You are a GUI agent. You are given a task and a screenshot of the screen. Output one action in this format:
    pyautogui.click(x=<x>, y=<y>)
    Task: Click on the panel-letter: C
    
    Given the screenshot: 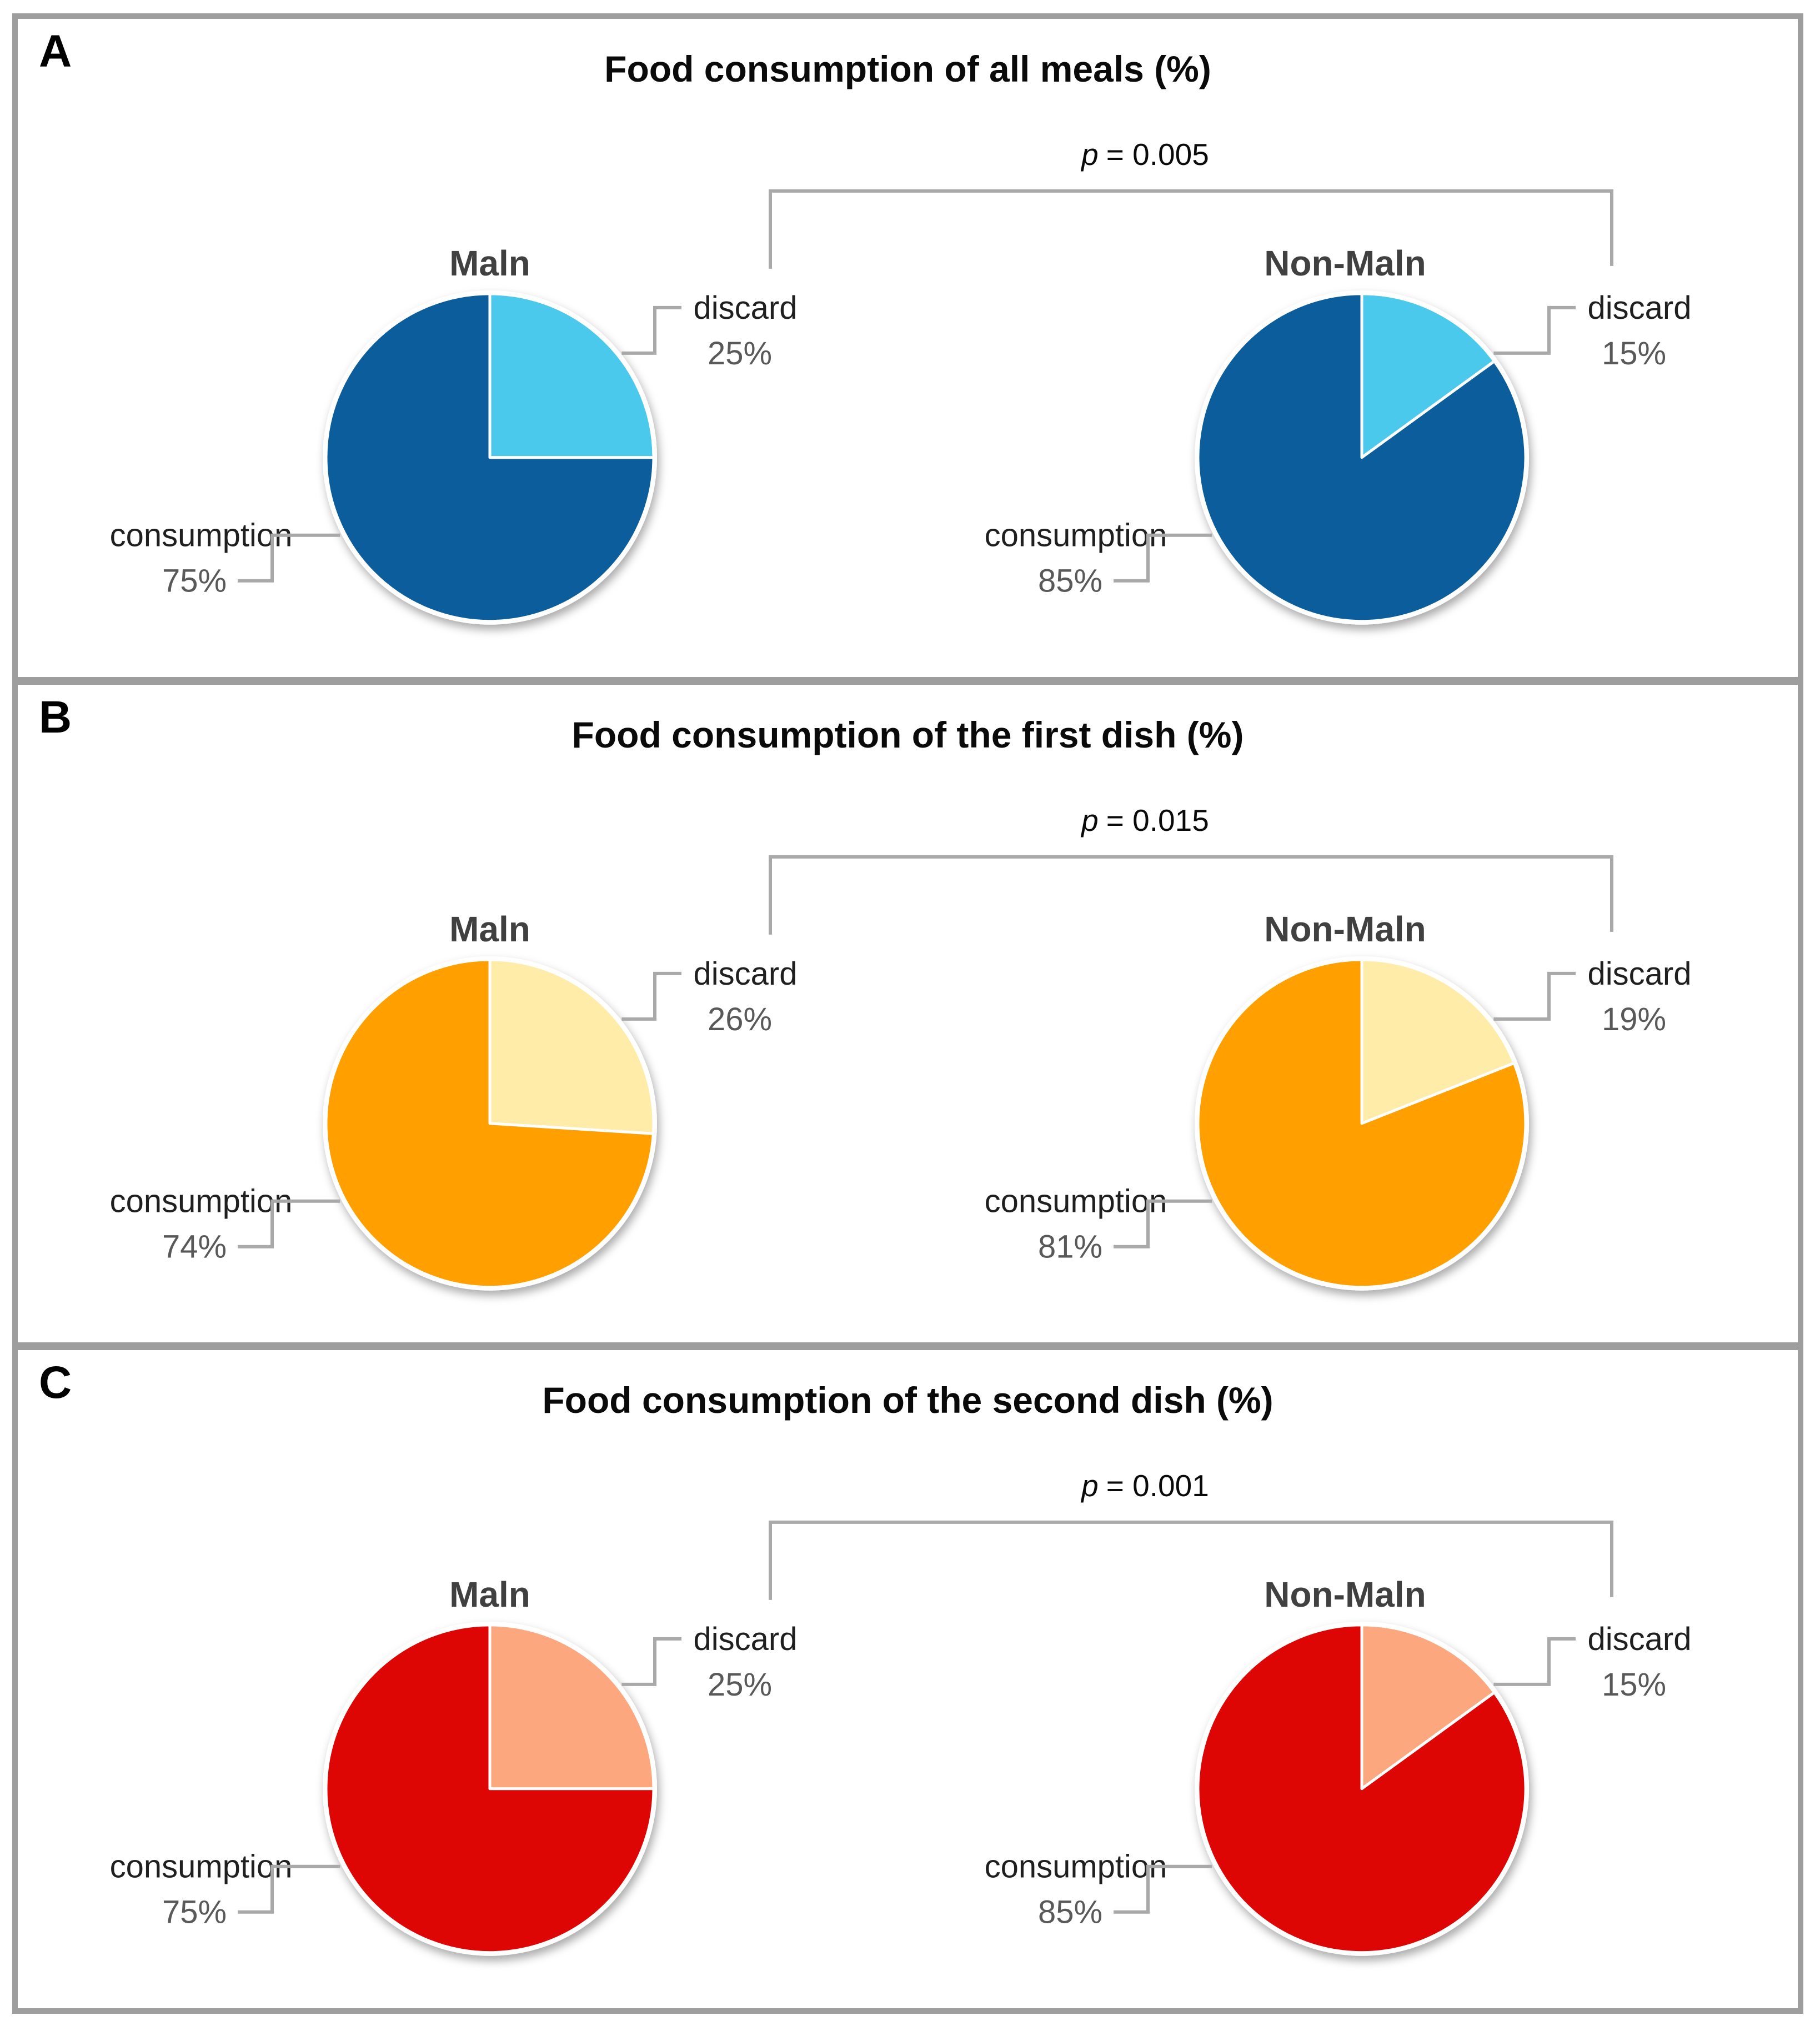 What is the action you would take?
    pyautogui.click(x=56, y=1382)
    